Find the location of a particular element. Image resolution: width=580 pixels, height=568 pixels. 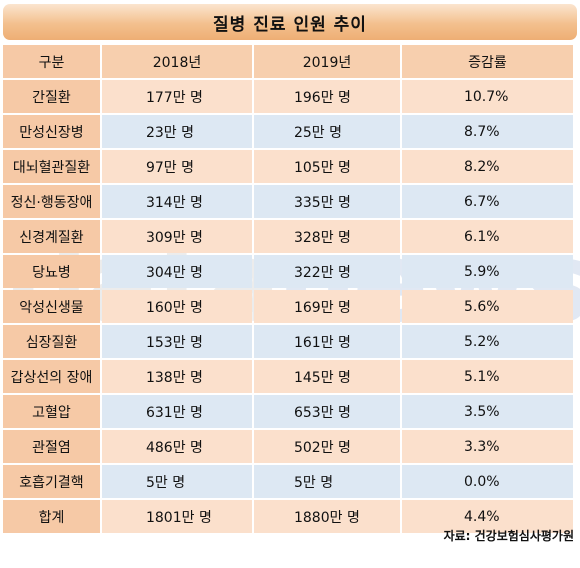

row-rate: 8.2% is located at coordinates (487, 166).